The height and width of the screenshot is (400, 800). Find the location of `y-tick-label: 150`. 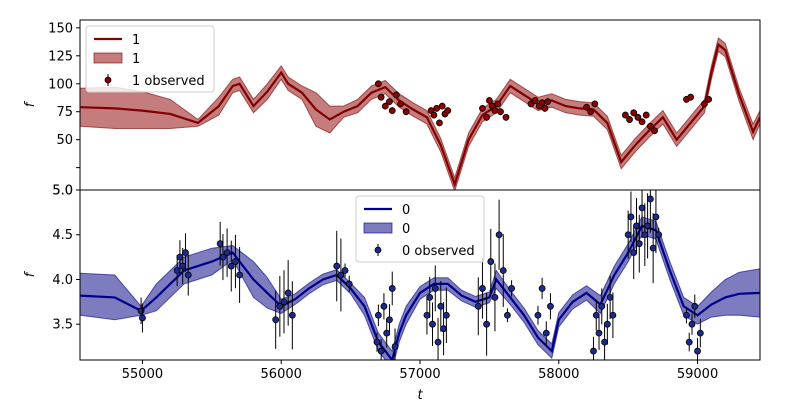

y-tick-label: 150 is located at coordinates (60, 28).